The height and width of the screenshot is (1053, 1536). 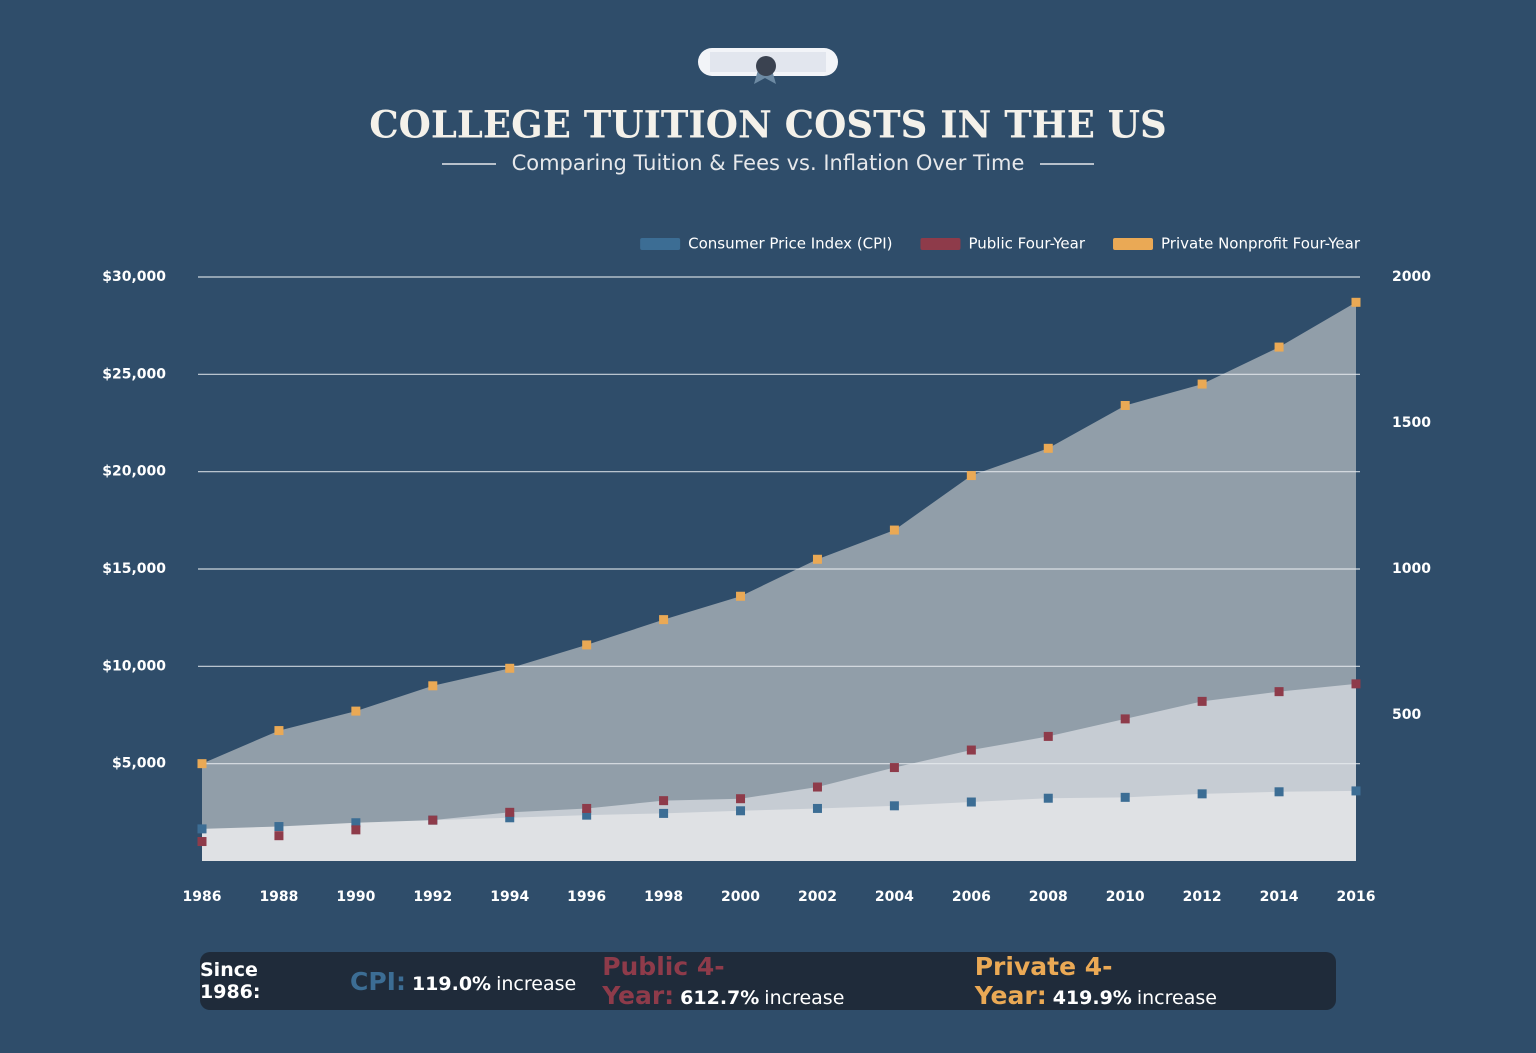 I want to click on area, so click(x=779, y=825).